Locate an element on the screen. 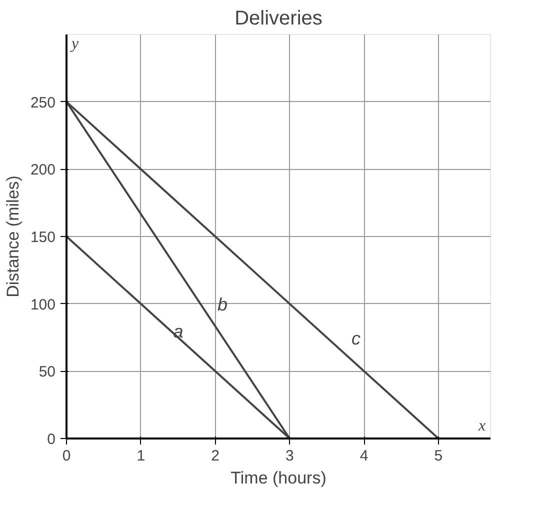  x-tick-label: 1 is located at coordinates (141, 456).